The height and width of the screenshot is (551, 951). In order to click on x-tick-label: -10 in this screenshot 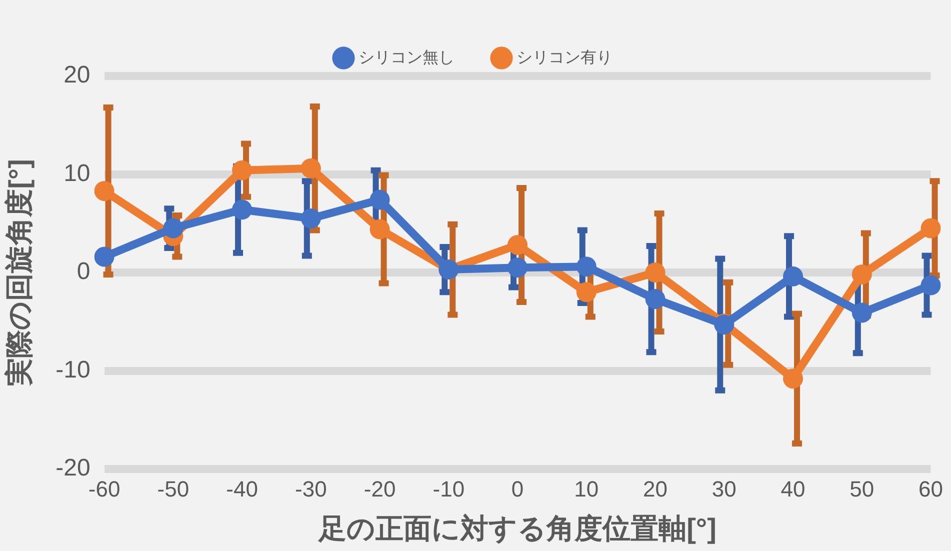, I will do `click(448, 489)`.